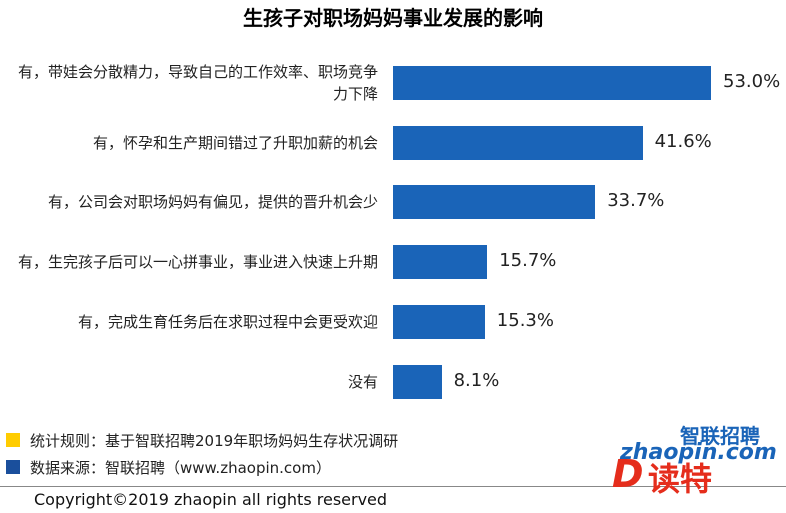 This screenshot has width=786, height=513. I want to click on value-label: 33.7%, so click(636, 201).